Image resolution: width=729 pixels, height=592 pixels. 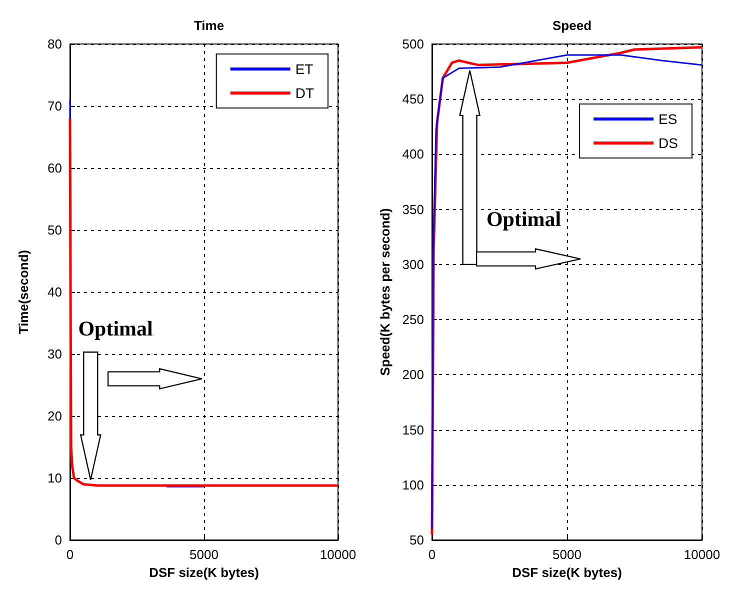 I want to click on y-tick-label: 60, so click(x=55, y=168).